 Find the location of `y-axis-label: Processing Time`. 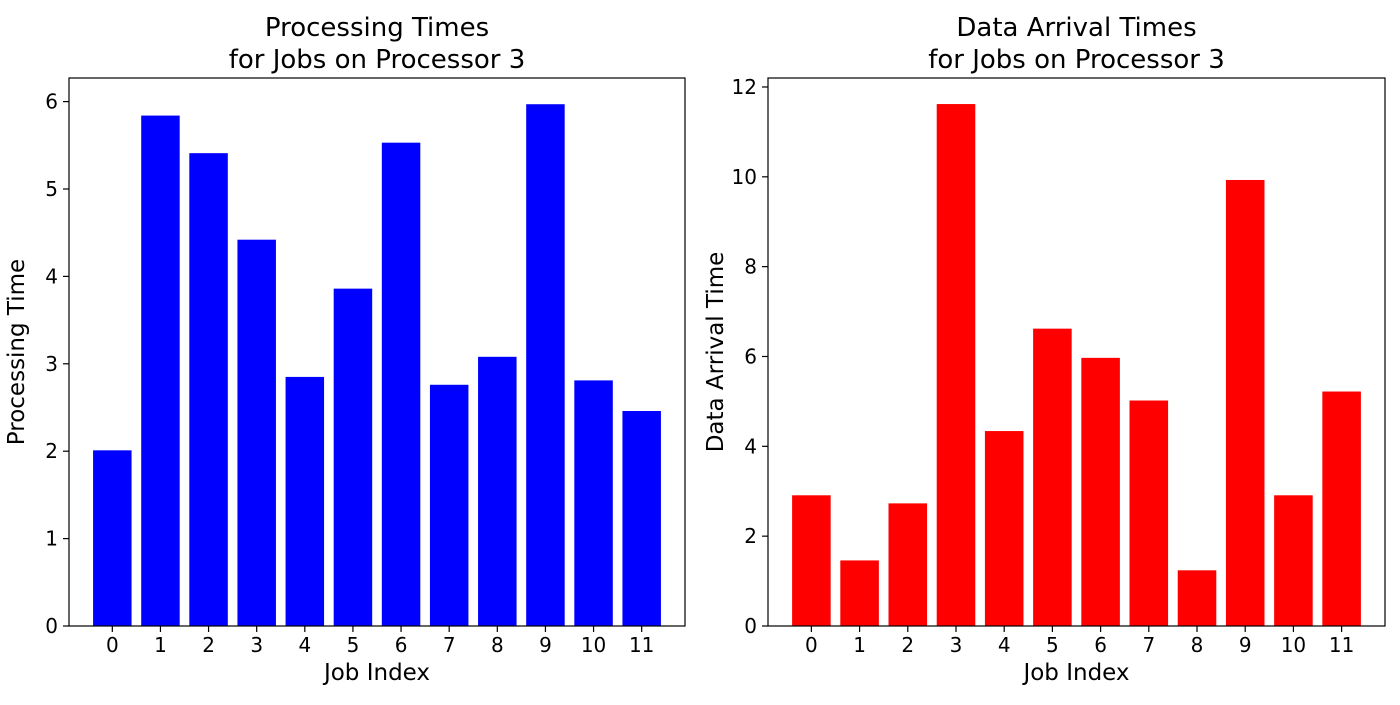

y-axis-label: Processing Time is located at coordinates (17, 352).